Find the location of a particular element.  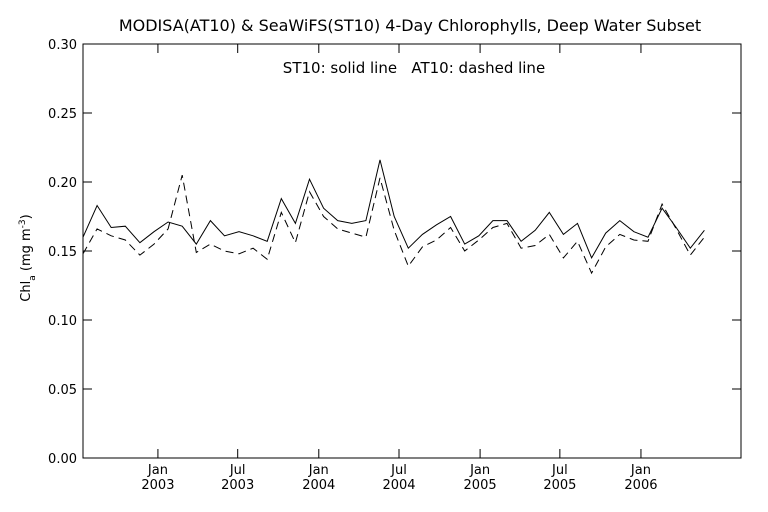

y-axis-label: Chla (mg m-3) is located at coordinates (28, 257).